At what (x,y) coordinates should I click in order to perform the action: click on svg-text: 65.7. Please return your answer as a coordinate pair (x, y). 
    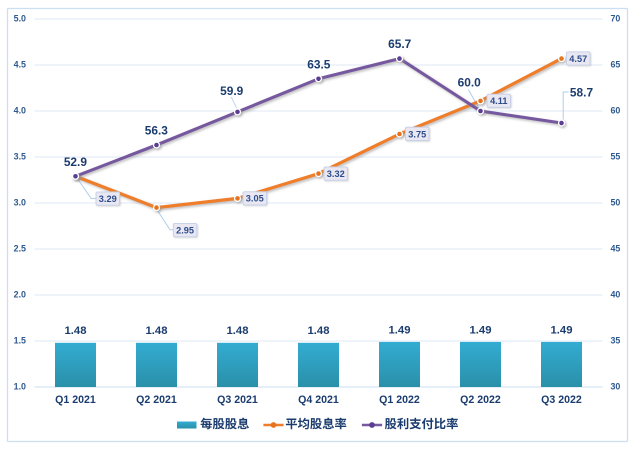
    Looking at the image, I should click on (400, 44).